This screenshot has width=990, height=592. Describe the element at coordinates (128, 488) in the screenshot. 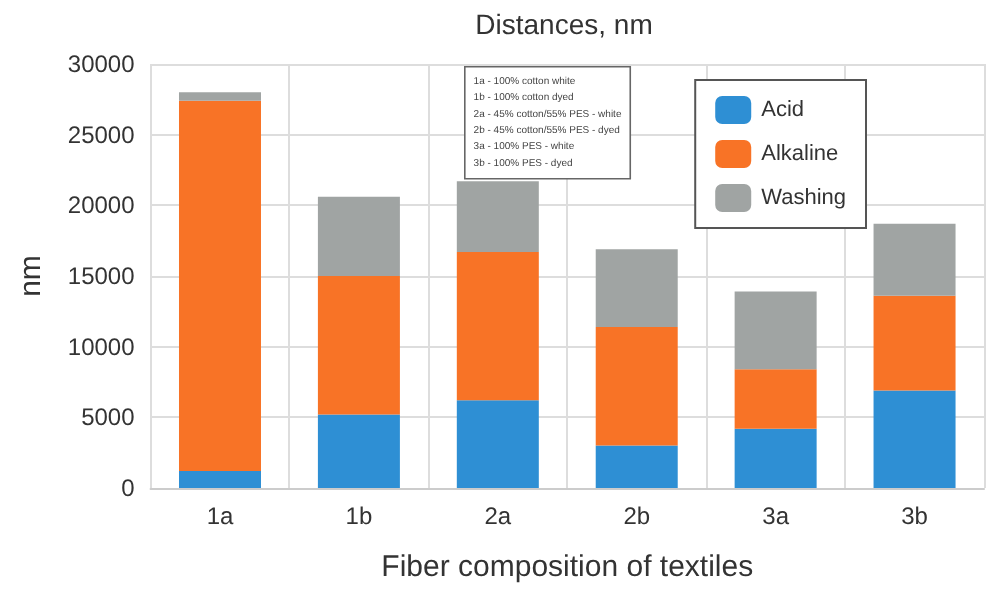

I see `y-tick-label: 0` at that location.